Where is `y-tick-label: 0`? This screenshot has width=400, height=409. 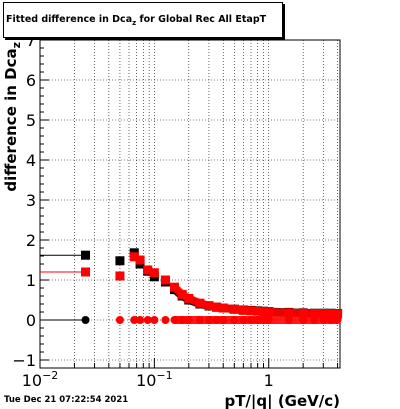
y-tick-label: 0 is located at coordinates (31, 320).